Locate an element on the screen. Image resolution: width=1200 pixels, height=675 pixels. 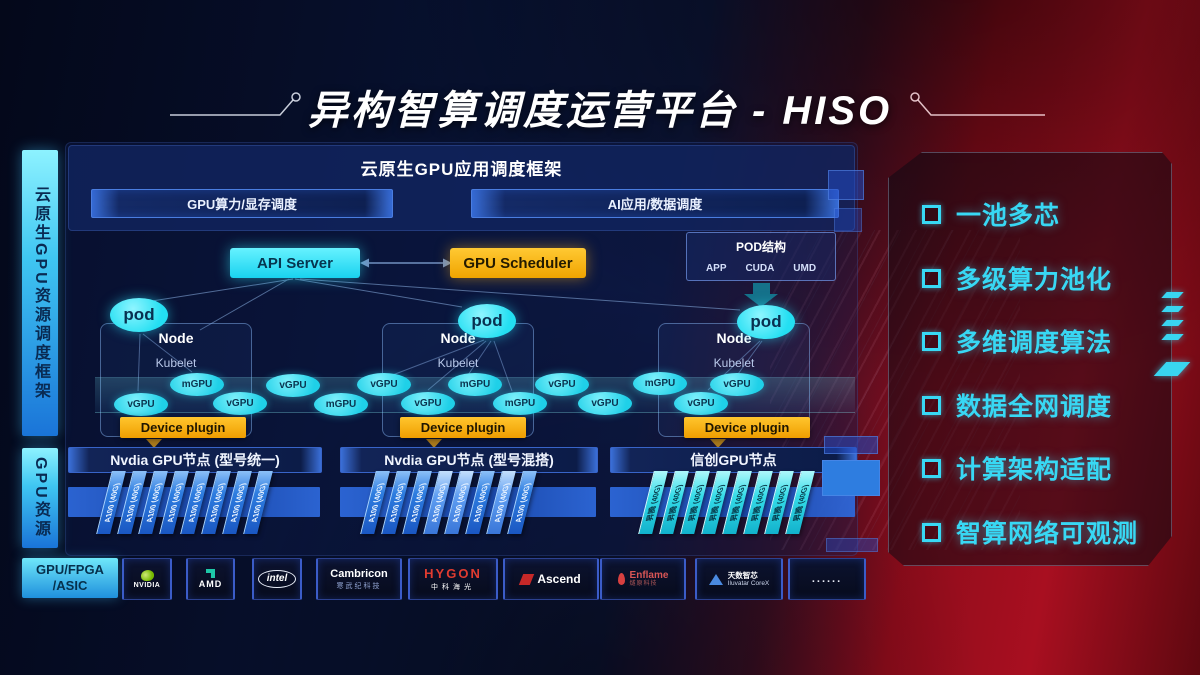
enflame-cn-label: 燧原科技 is located at coordinates (643, 584).